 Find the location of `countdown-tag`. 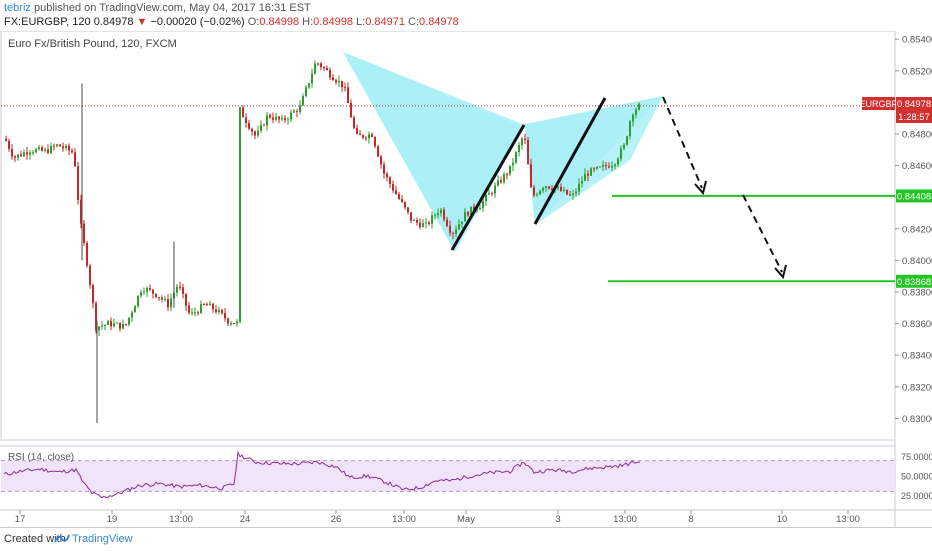

countdown-tag is located at coordinates (914, 116).